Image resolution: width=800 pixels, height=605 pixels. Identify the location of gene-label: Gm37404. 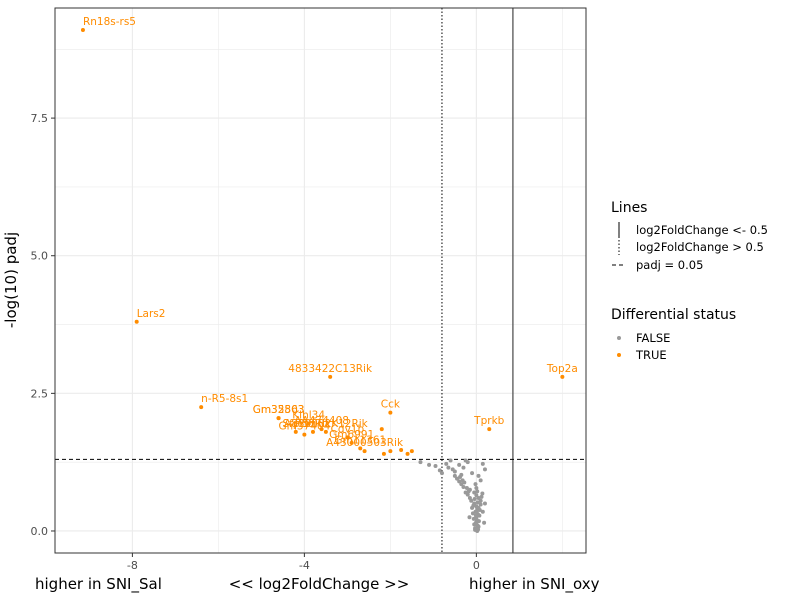
(304, 427).